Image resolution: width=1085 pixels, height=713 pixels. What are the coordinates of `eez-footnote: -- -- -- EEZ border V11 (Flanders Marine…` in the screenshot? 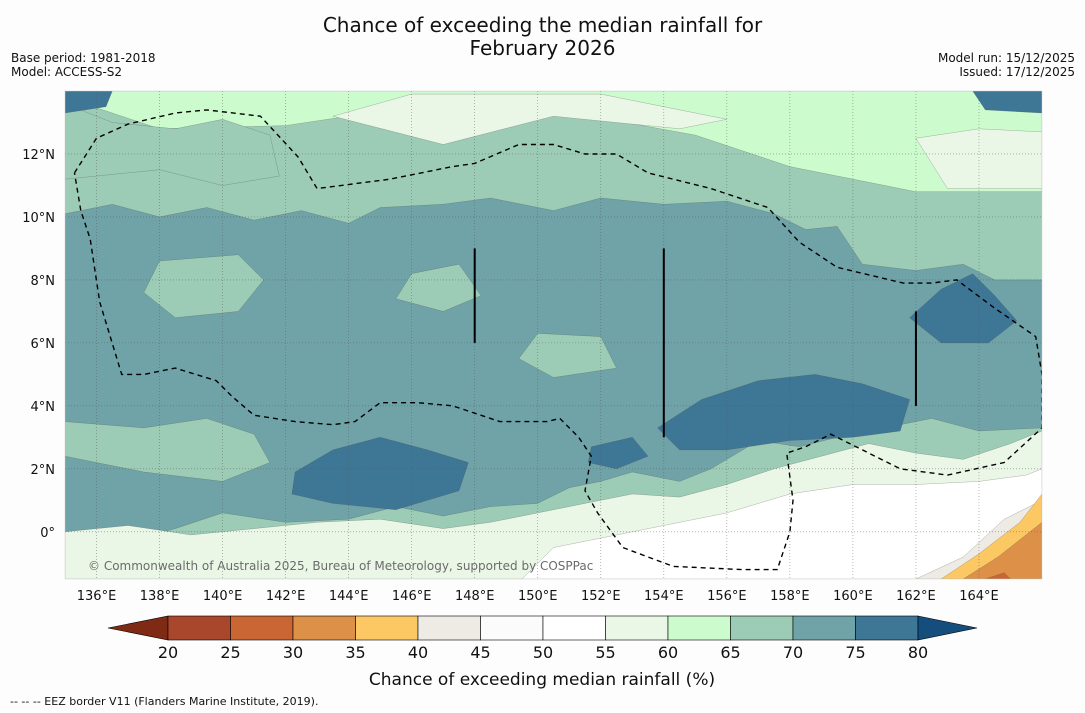 It's located at (164, 701).